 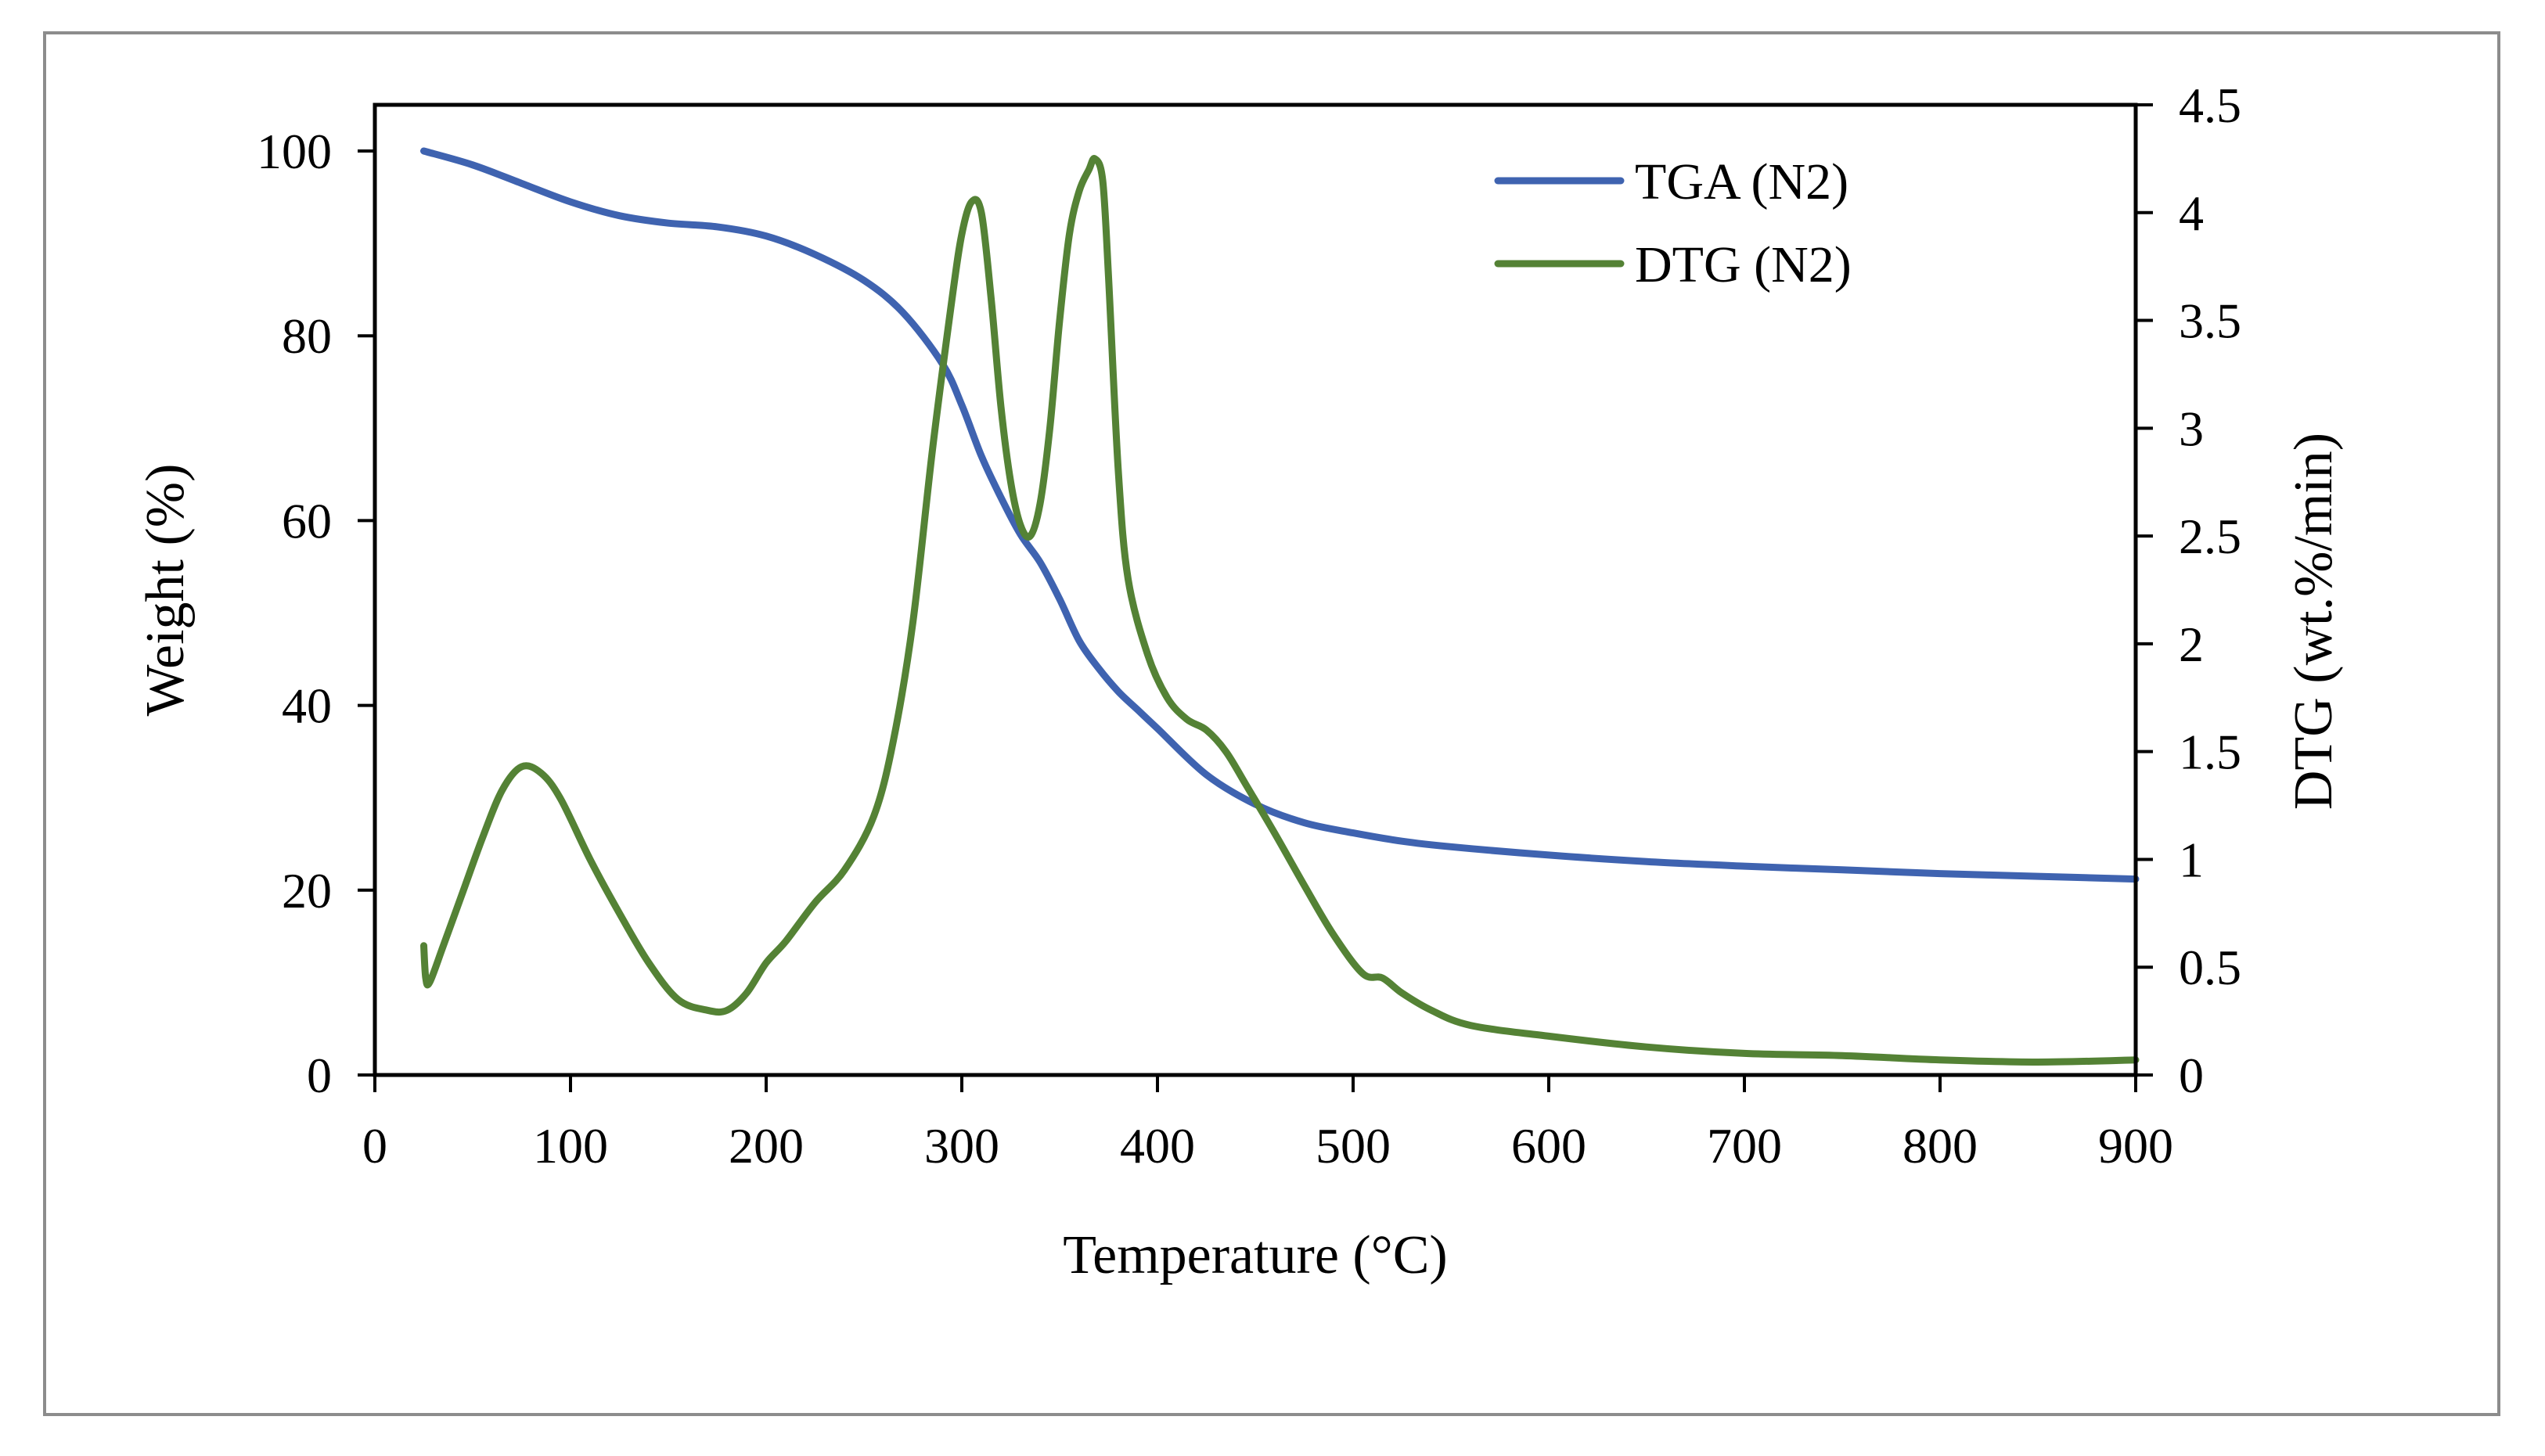 I want to click on y2-tick-label: 3.5, so click(x=2210, y=321).